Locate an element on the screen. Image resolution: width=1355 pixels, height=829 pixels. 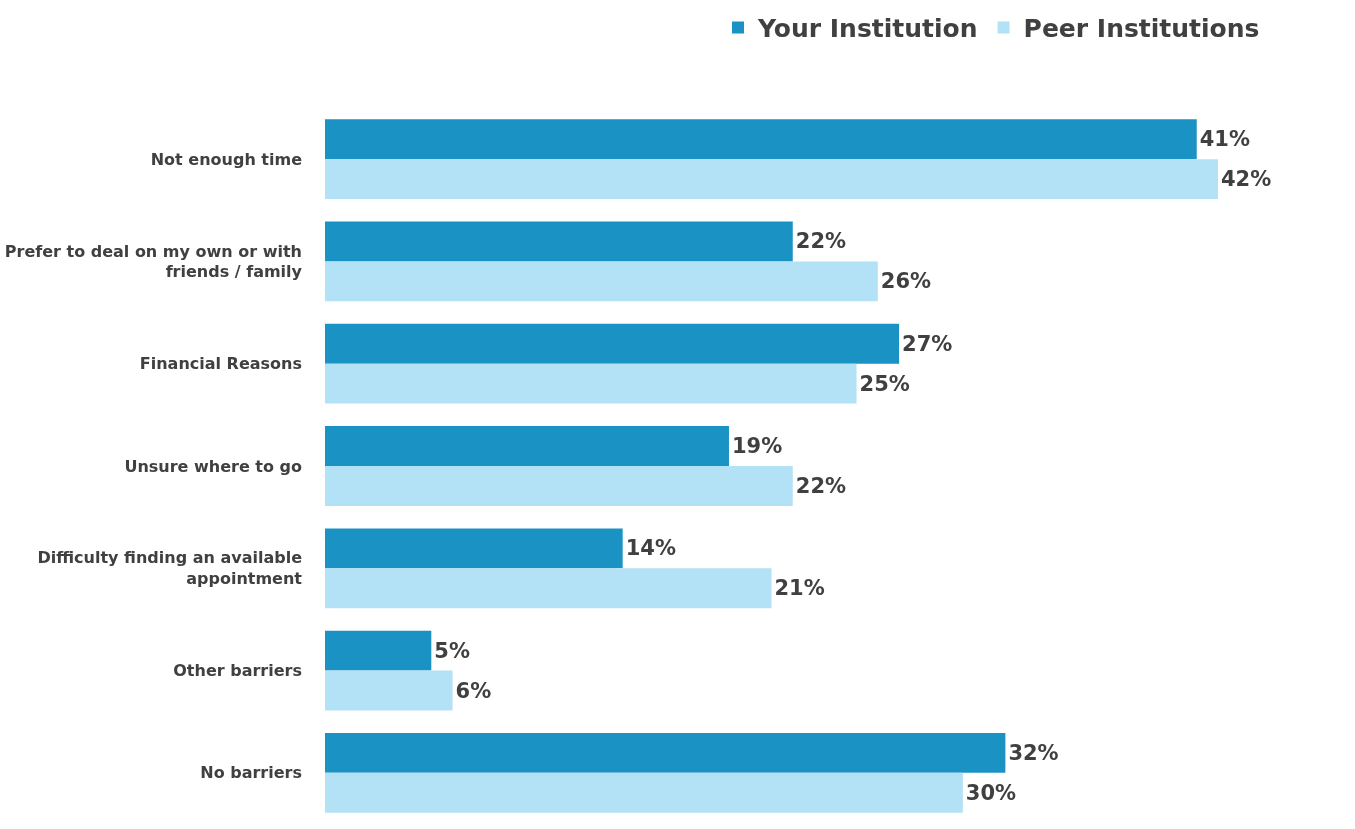
y-tick-label: Other barriers is located at coordinates (237, 671).